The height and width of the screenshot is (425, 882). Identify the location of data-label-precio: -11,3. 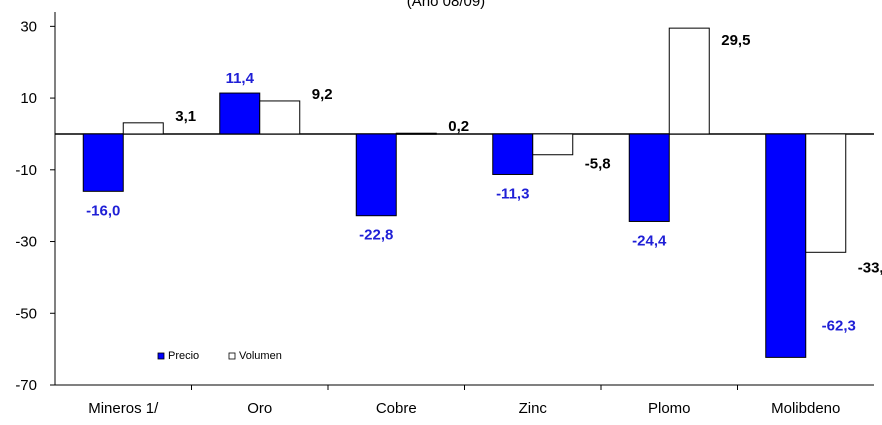
(512, 193).